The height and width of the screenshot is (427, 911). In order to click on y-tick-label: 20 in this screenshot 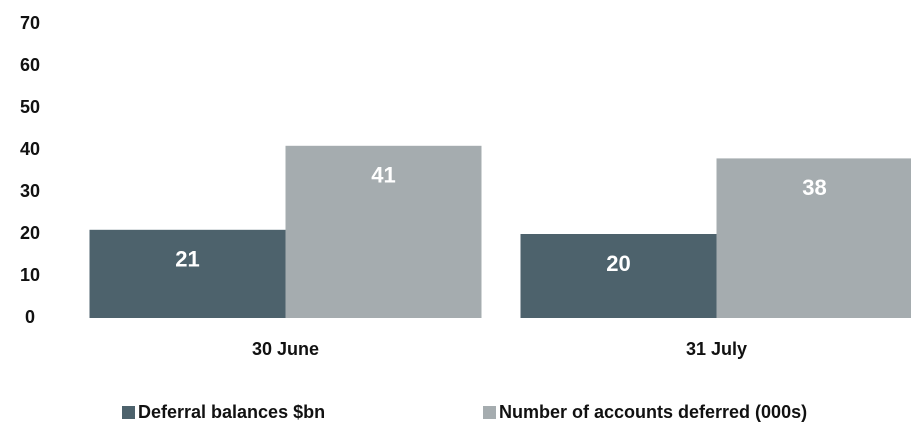, I will do `click(30, 233)`.